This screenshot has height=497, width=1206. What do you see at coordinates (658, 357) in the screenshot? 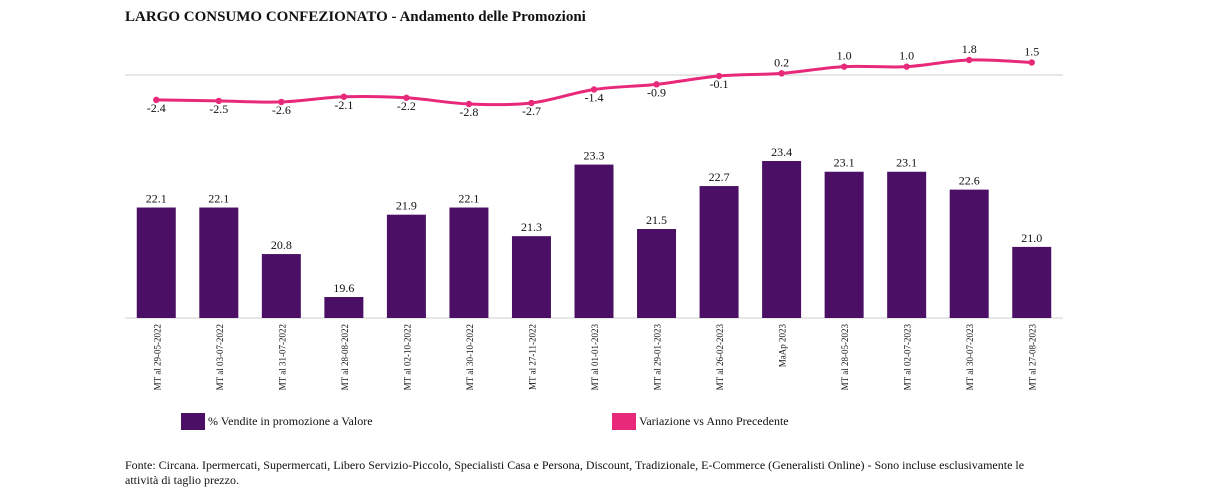
I see `category-tick-label: MT al 29-01-2023` at bounding box center [658, 357].